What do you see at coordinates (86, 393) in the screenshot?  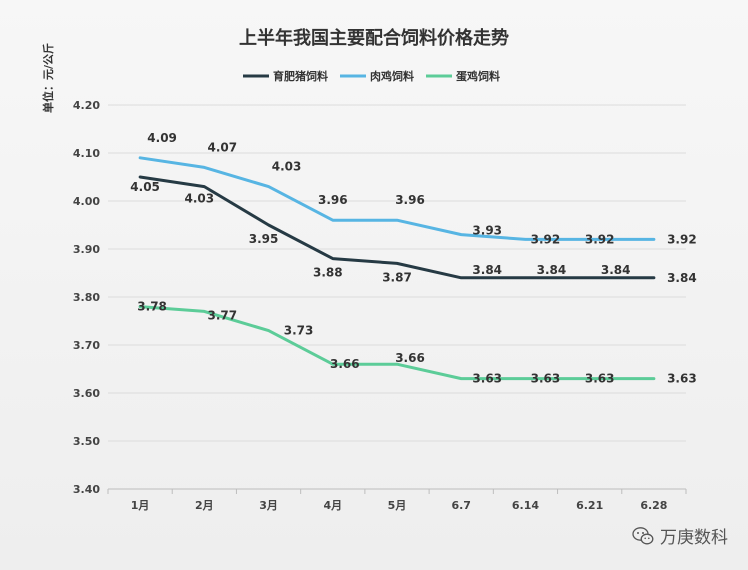 I see `y-tick-label: 3.60` at bounding box center [86, 393].